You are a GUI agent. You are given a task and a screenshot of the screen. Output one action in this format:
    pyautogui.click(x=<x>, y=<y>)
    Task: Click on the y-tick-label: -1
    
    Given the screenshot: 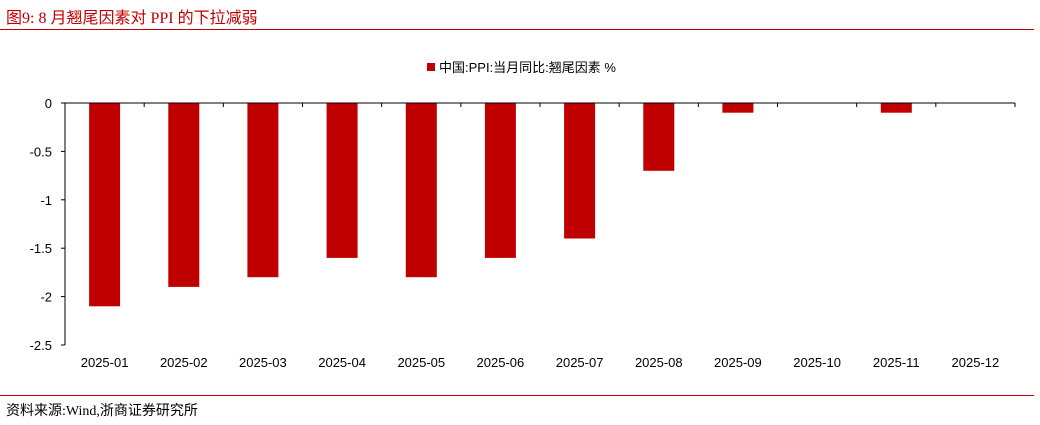 What is the action you would take?
    pyautogui.click(x=46, y=200)
    